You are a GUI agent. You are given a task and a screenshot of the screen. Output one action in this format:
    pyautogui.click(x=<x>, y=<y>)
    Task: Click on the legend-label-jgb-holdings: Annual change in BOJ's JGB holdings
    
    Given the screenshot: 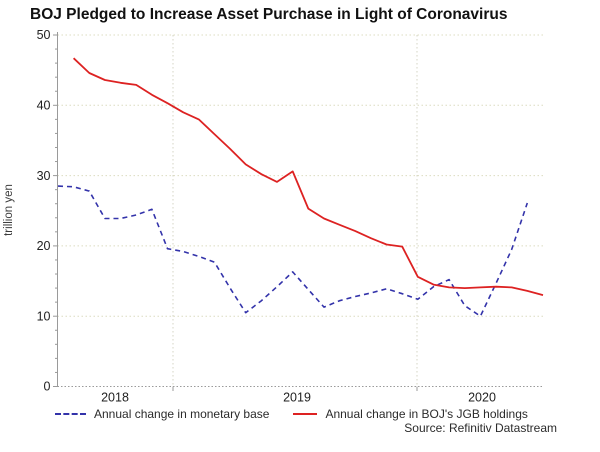 What is the action you would take?
    pyautogui.click(x=426, y=414)
    